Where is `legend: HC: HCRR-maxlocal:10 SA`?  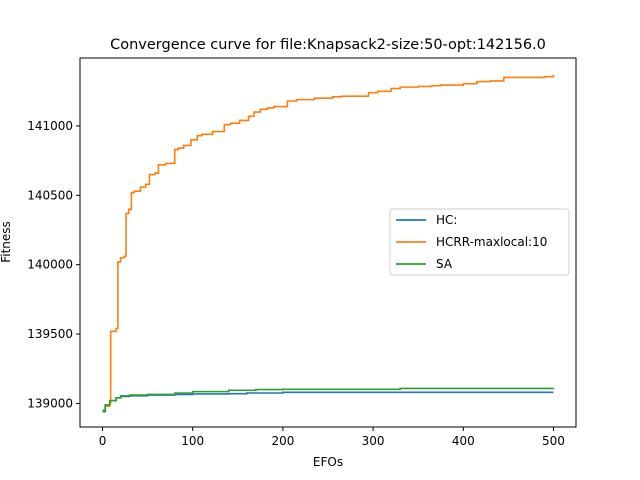
legend: HC: HCRR-maxlocal:10 SA is located at coordinates (479, 242).